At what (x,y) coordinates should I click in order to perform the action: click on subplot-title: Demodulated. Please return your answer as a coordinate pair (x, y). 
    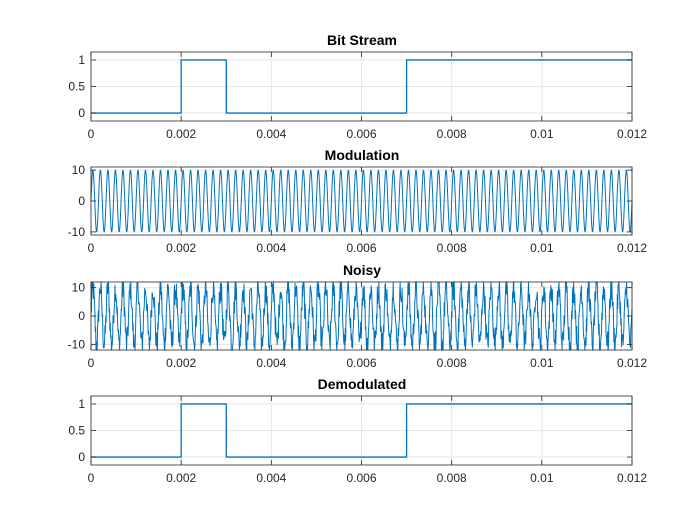
    Looking at the image, I should click on (362, 384).